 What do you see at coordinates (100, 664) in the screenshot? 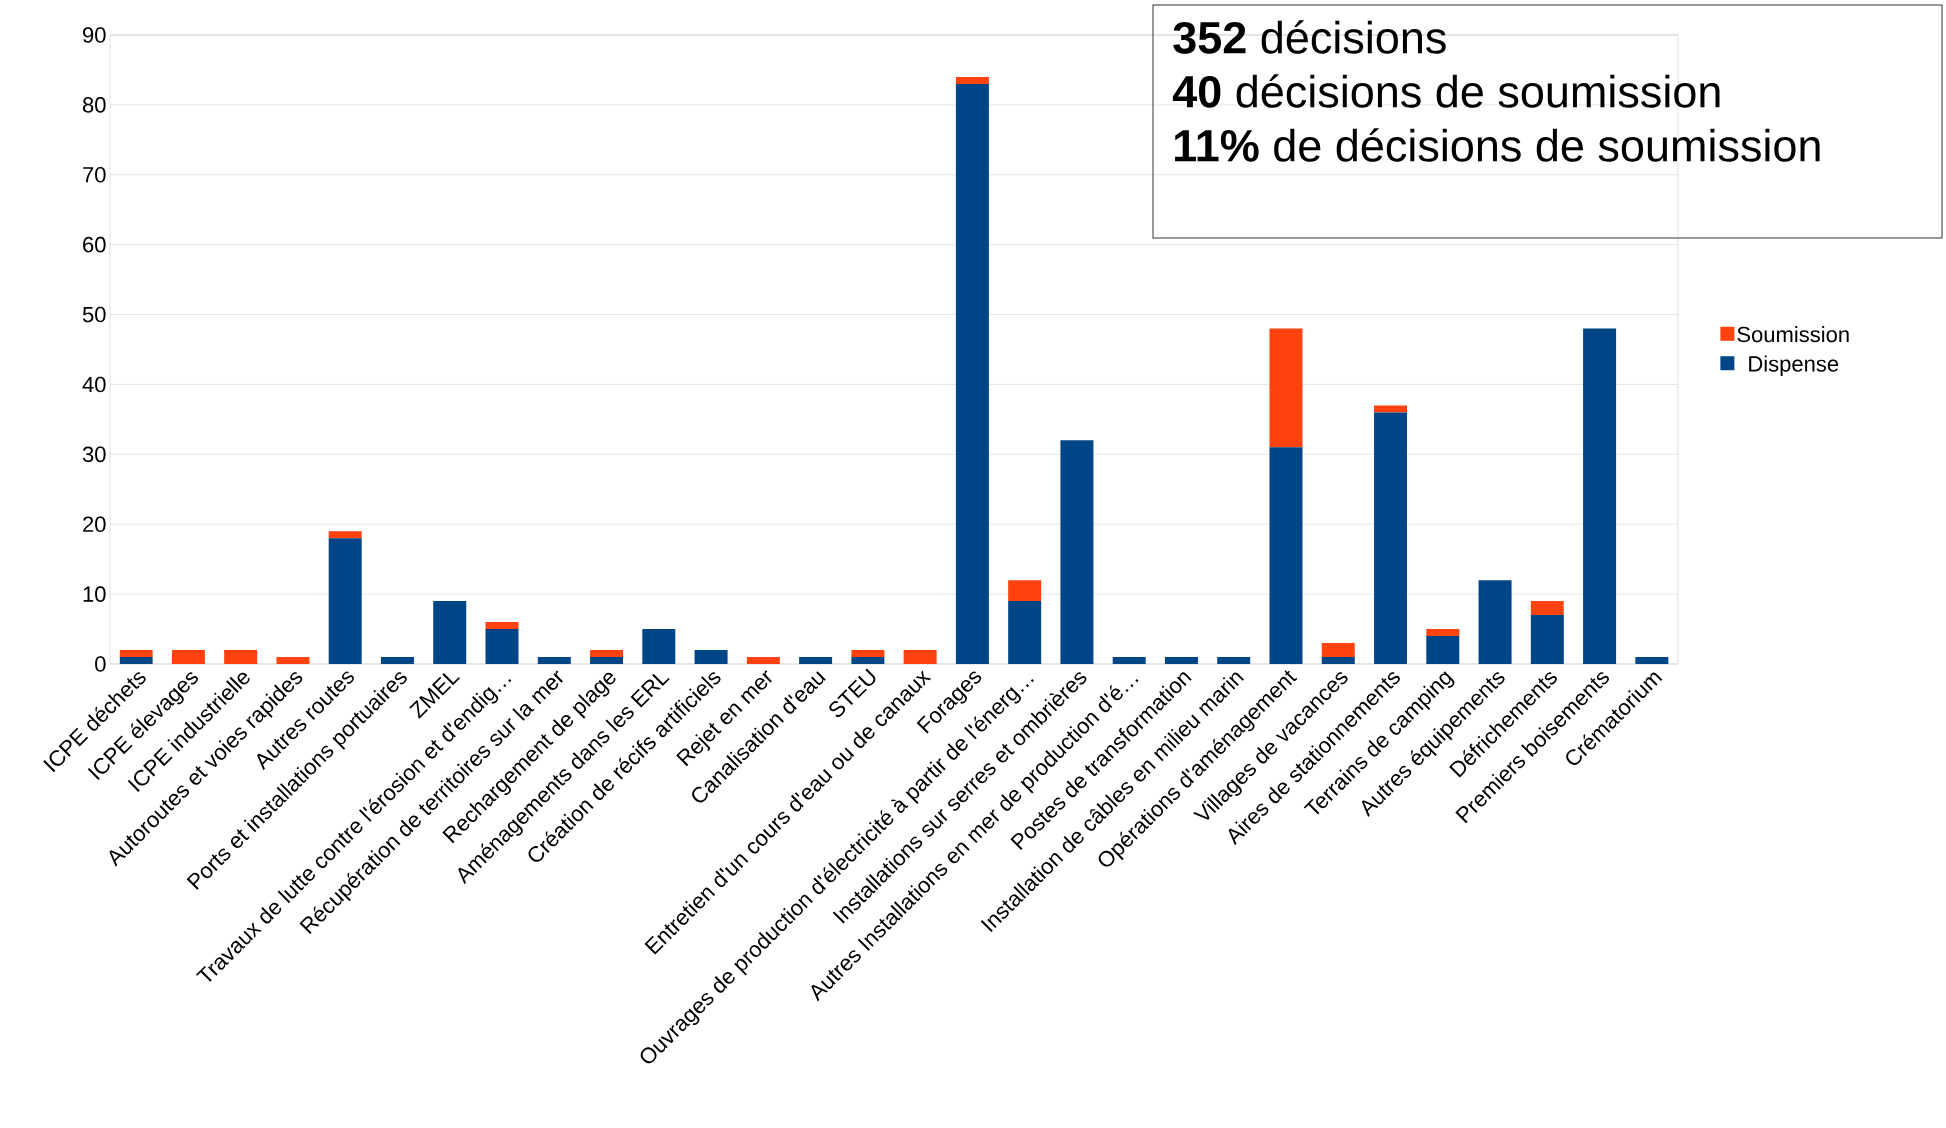
I see `y-tick-label: 0` at bounding box center [100, 664].